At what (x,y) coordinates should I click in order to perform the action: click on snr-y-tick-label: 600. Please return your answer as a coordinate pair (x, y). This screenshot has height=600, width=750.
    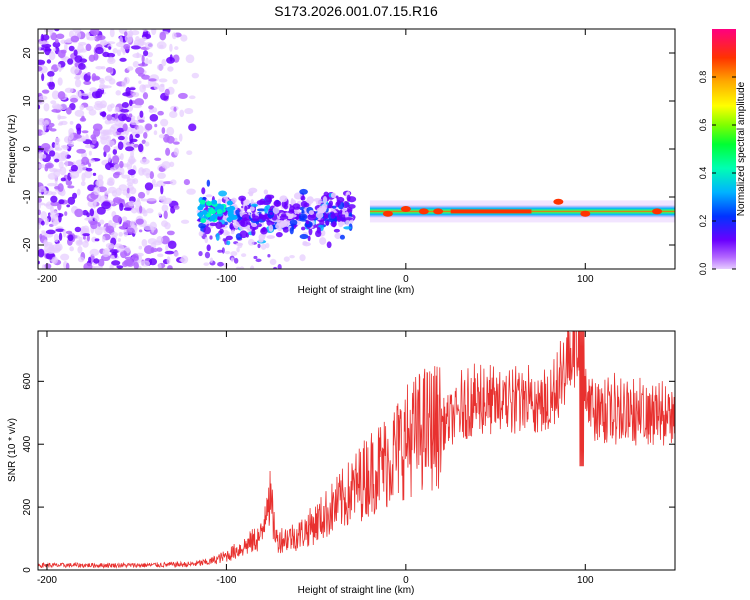
    Looking at the image, I should click on (27, 381).